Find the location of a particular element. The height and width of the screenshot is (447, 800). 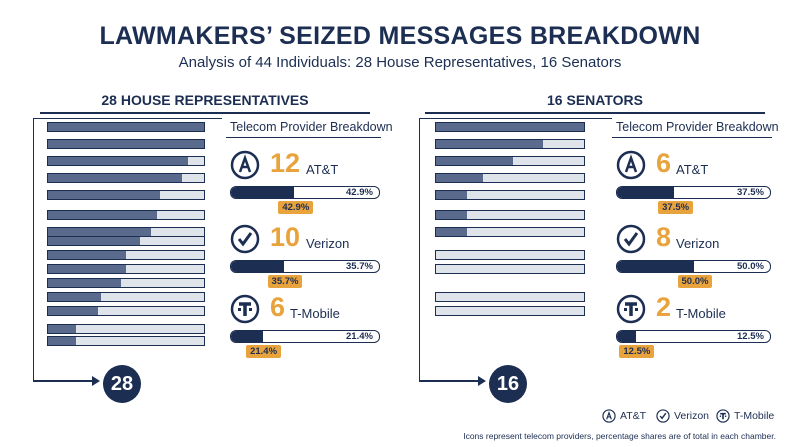

senate-breakdown-rule is located at coordinates (692, 137).